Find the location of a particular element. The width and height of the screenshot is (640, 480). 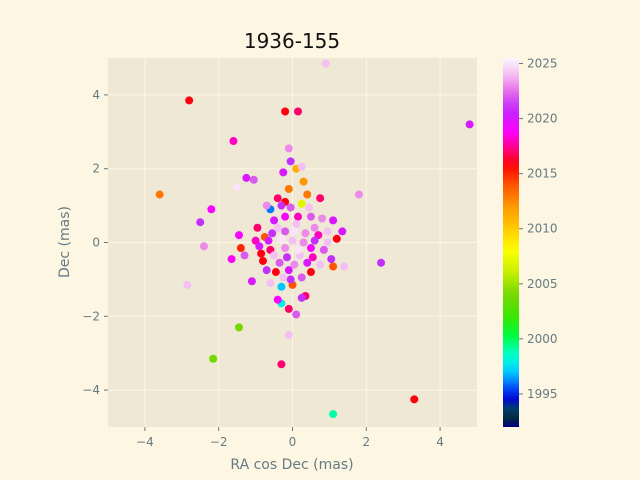

y-tick-label: −2 is located at coordinates (91, 316).